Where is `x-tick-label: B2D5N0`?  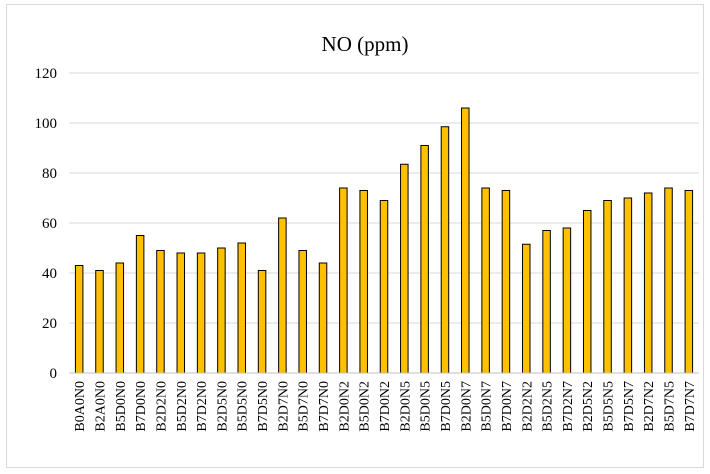 x-tick-label: B2D5N0 is located at coordinates (222, 406).